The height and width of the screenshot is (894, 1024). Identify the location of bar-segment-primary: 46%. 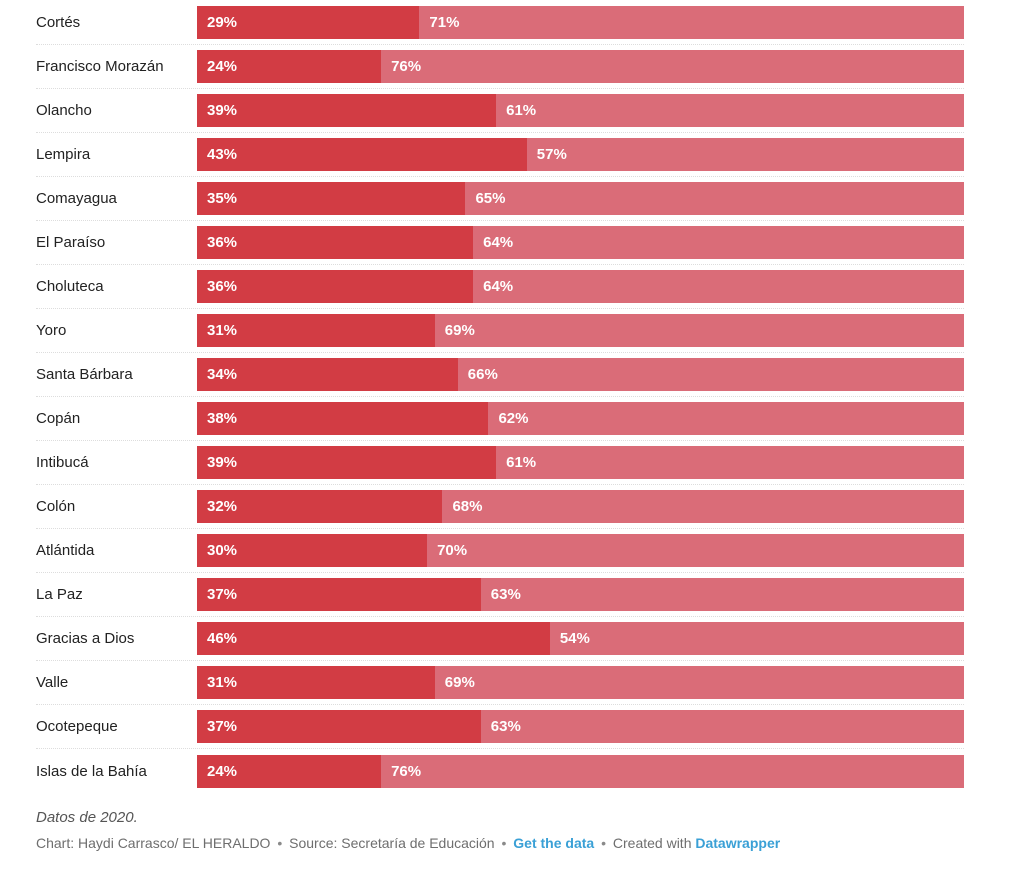
(373, 638).